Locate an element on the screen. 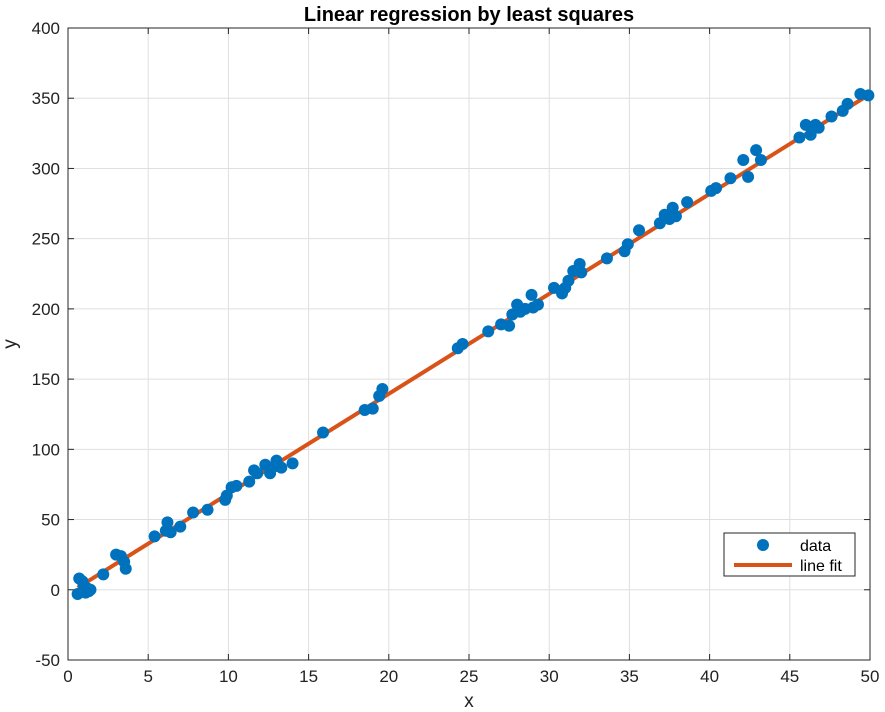 Image resolution: width=885 pixels, height=712 pixels. x-tick-label: 5 is located at coordinates (147, 676).